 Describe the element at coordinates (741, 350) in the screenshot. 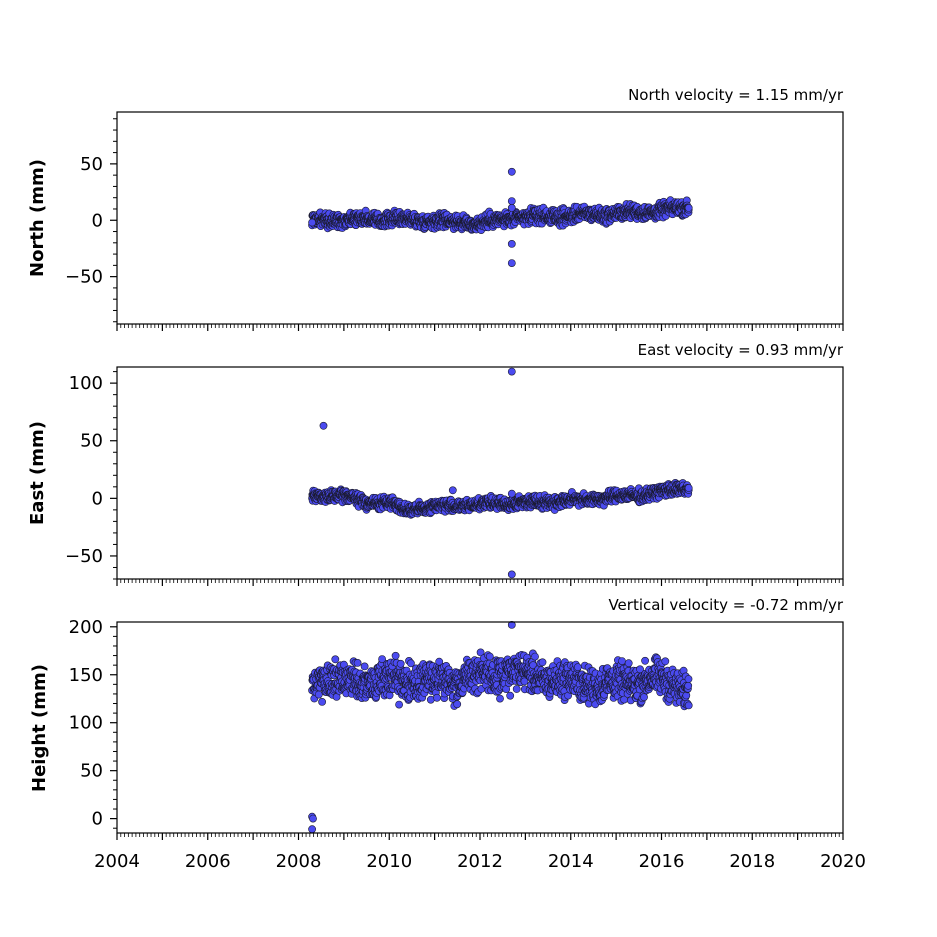

I see `east-velocity-title: East velocity = 0.93 mm/yr` at that location.